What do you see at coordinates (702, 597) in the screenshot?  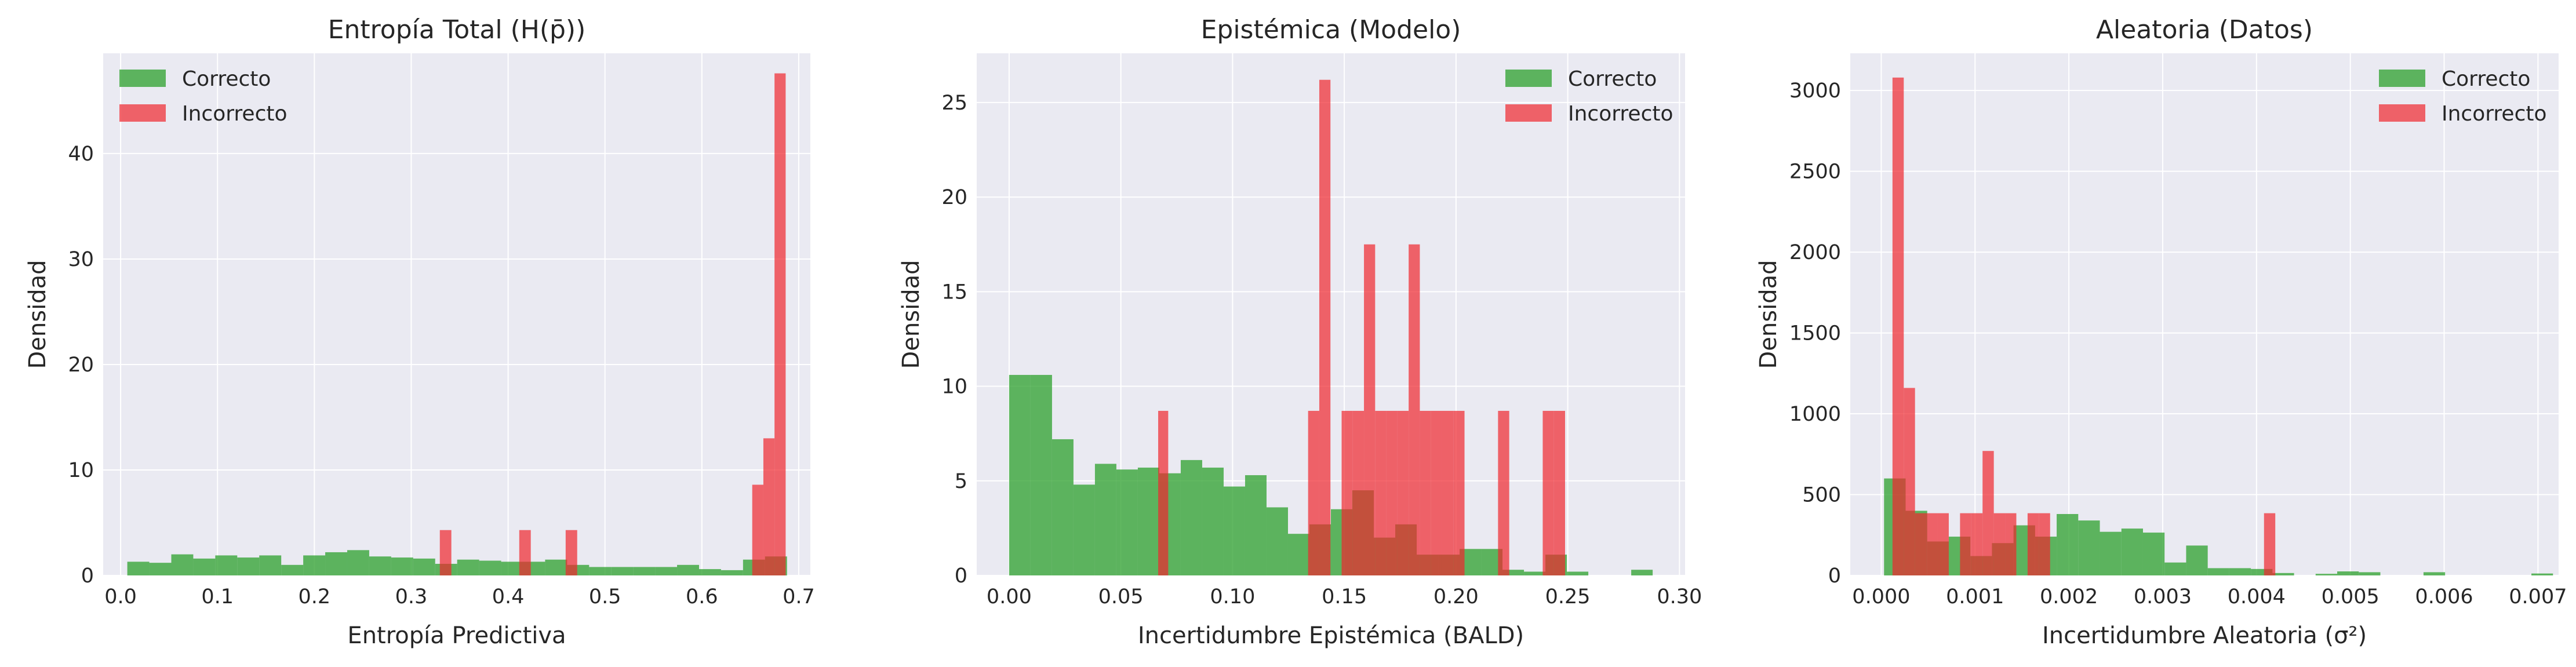 I see `x-tick-label: 0.6` at bounding box center [702, 597].